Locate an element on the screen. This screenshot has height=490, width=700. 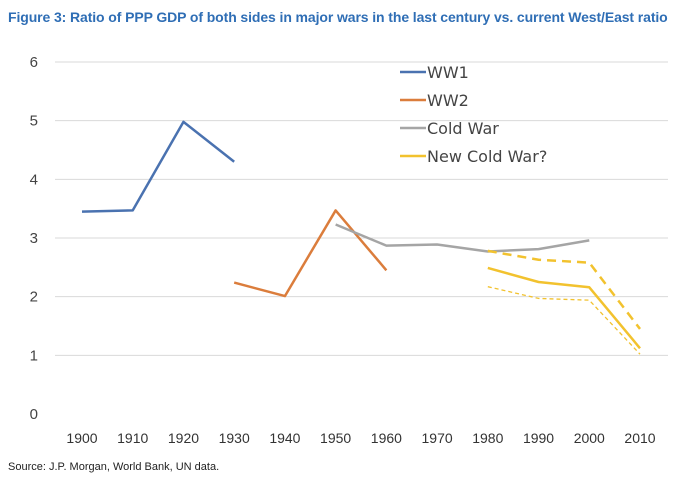
y-tick-label: 5 is located at coordinates (34, 121).